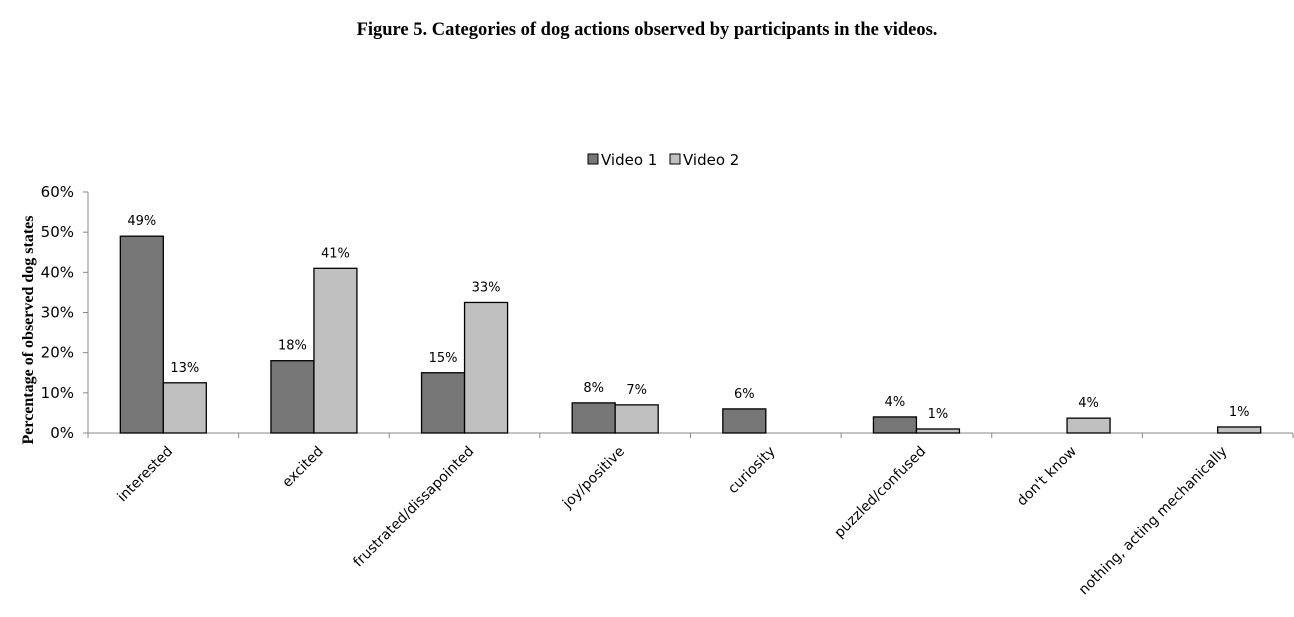  Describe the element at coordinates (711, 160) in the screenshot. I see `legend-label-2: Video 2` at that location.